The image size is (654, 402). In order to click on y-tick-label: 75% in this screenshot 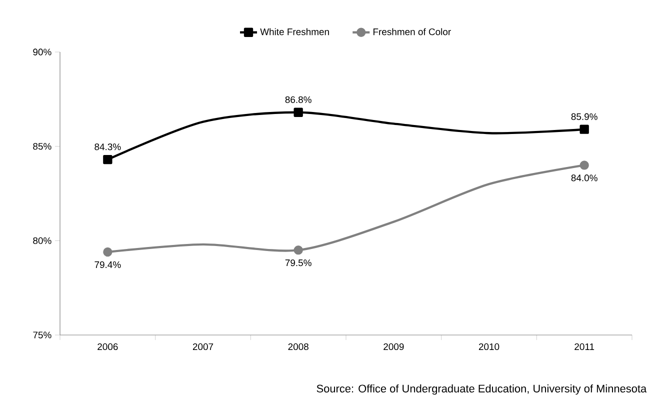, I will do `click(42, 335)`.